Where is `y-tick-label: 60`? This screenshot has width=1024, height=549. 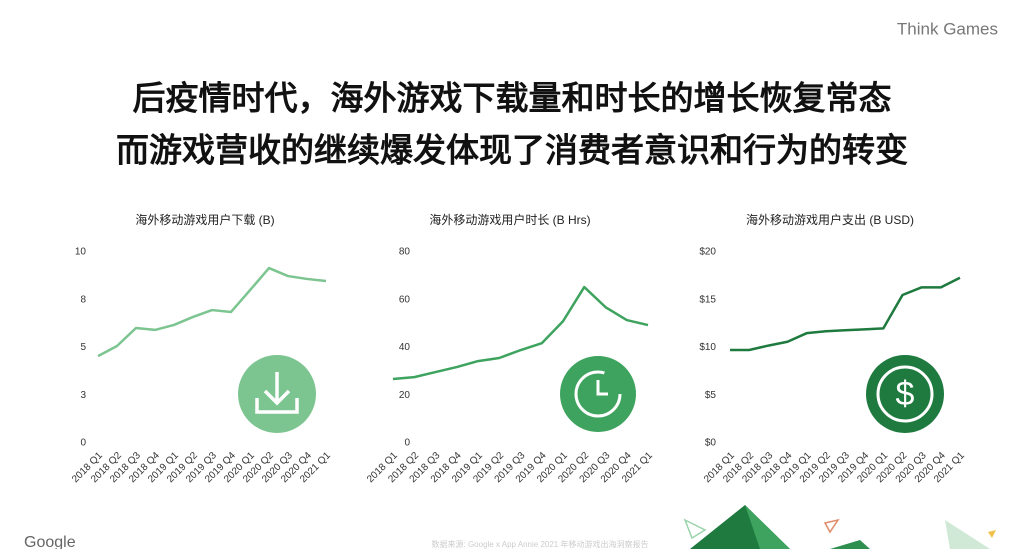 y-tick-label: 60 is located at coordinates (405, 299).